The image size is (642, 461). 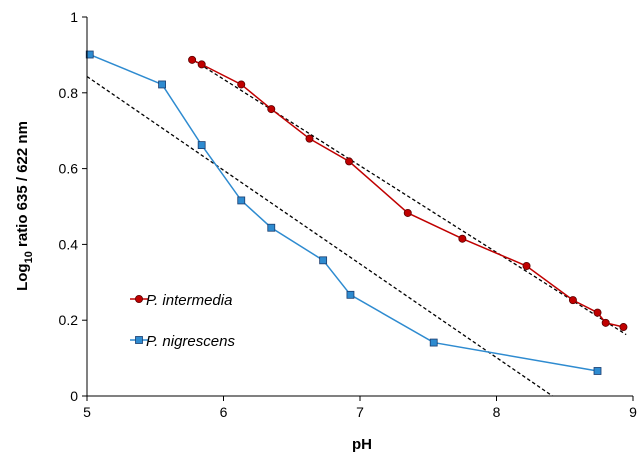 What do you see at coordinates (69, 244) in the screenshot?
I see `y-tick-label: 0.4` at bounding box center [69, 244].